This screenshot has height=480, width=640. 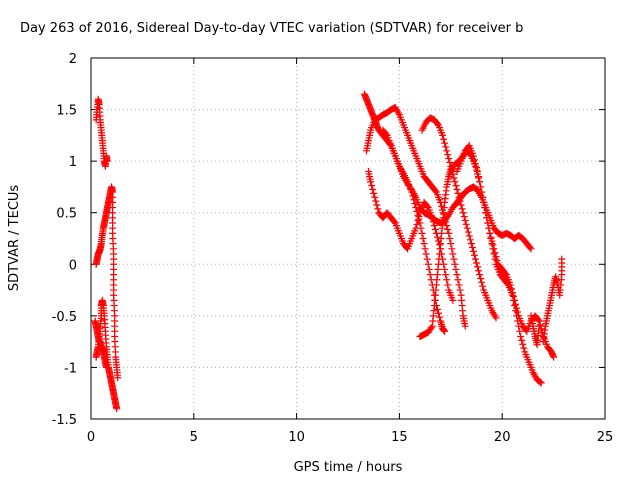 I want to click on y-tick-label: -0.5, so click(x=64, y=317).